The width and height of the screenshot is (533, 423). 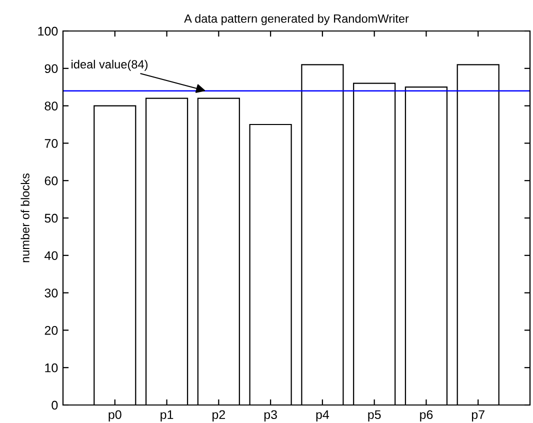 I want to click on x-tick-label: p4, so click(x=323, y=416).